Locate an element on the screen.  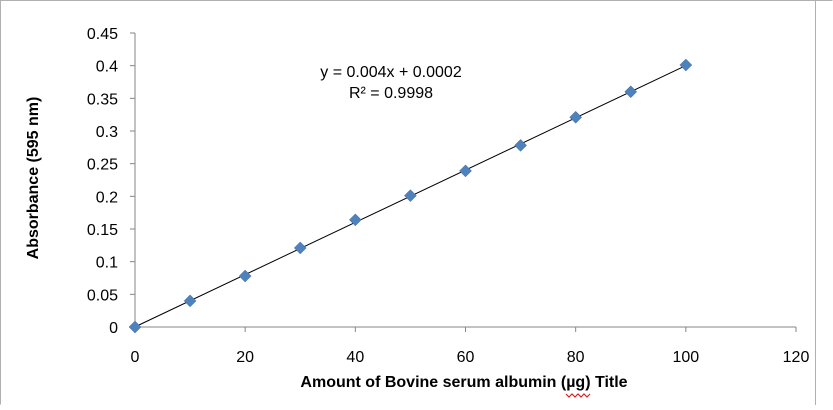
y-axis-title: Absorbance (595 nm) is located at coordinates (33, 178).